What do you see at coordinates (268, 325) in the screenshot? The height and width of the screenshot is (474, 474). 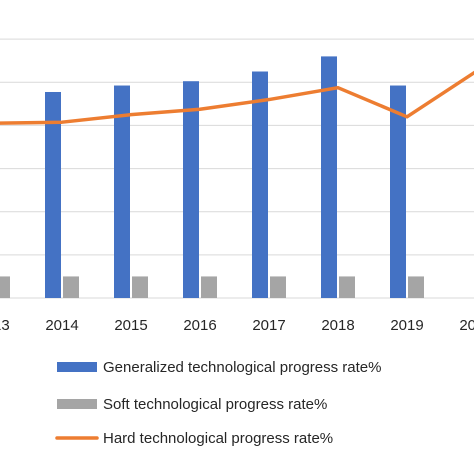 I see `x-tick-label: 2017` at bounding box center [268, 325].